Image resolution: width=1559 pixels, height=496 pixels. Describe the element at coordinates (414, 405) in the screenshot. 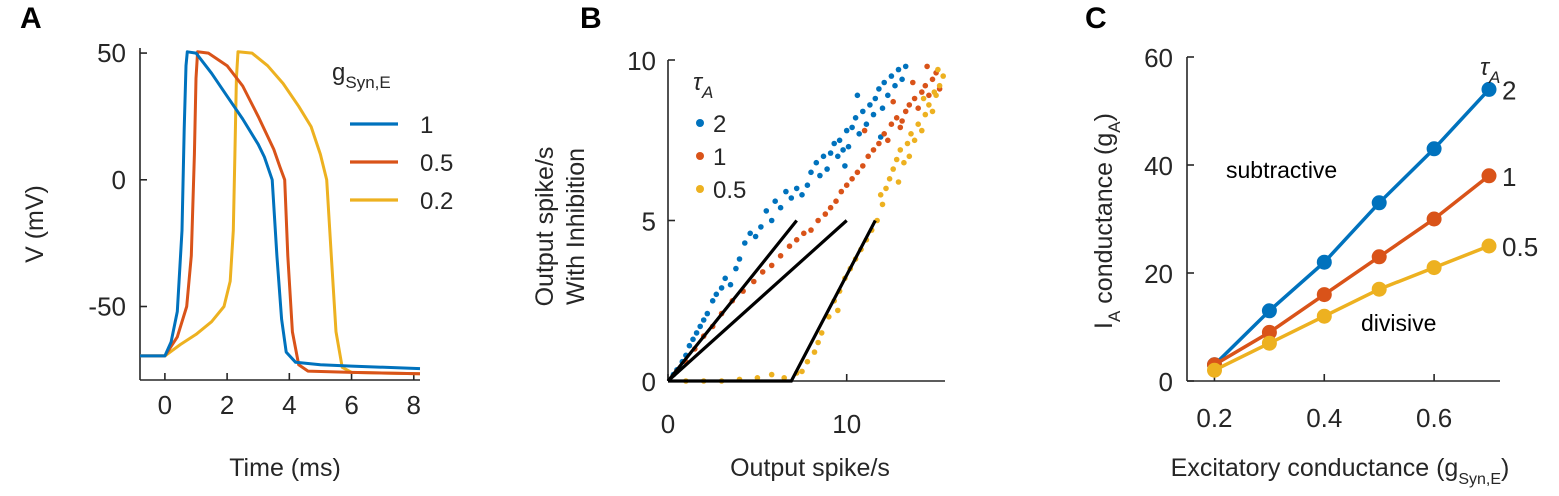

I see `x-tick-label-a: 8` at that location.